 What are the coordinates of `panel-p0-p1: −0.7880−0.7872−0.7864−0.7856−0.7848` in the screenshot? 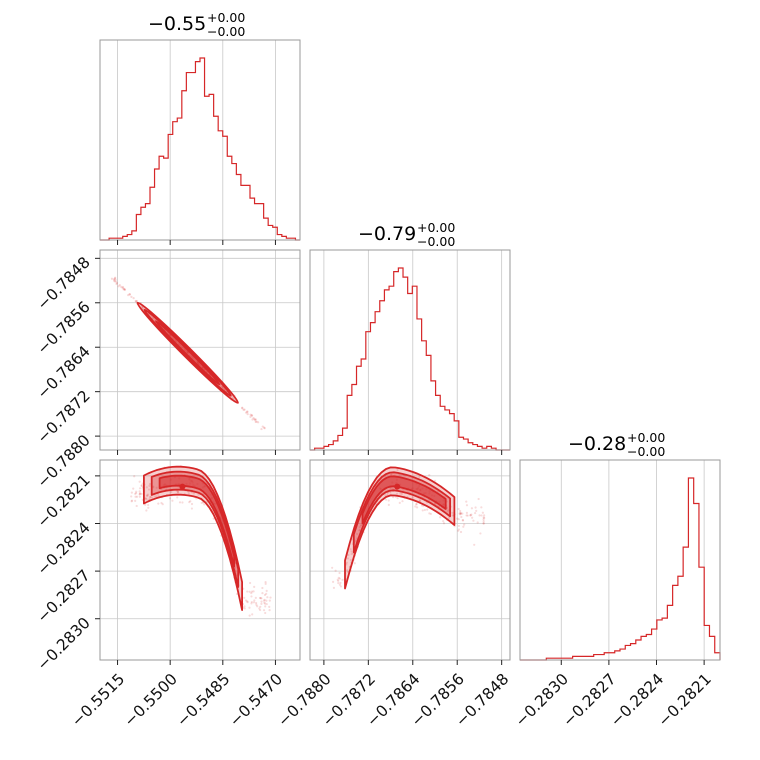 It's located at (167, 370).